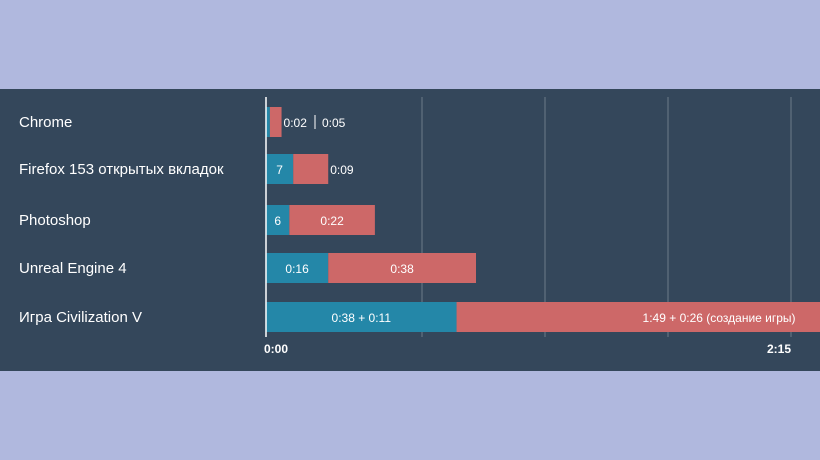  I want to click on annotation-label: 0:05, so click(334, 123).